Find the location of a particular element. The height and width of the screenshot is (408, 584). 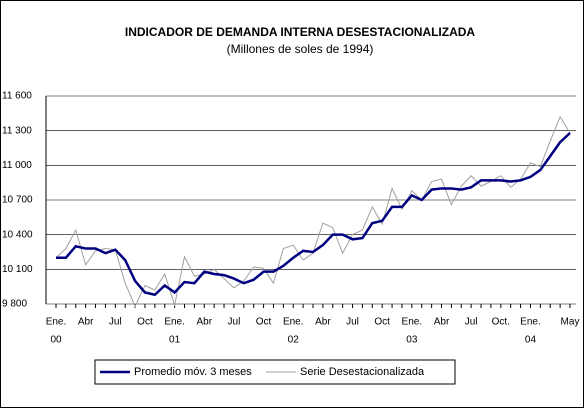

y-tick-label: 10 100 is located at coordinates (17, 269).